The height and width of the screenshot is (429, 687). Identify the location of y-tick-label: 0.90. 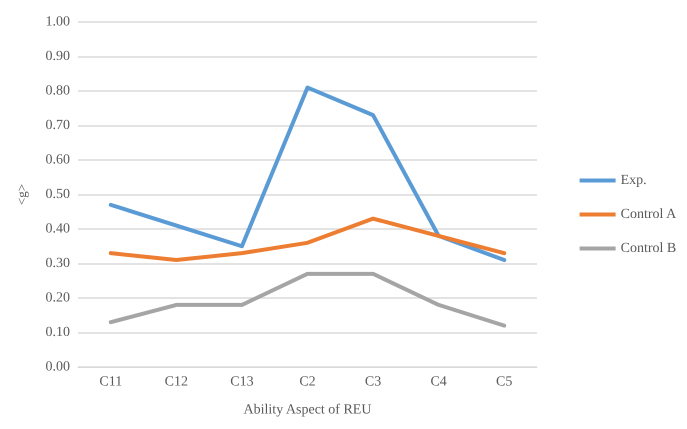
(58, 56).